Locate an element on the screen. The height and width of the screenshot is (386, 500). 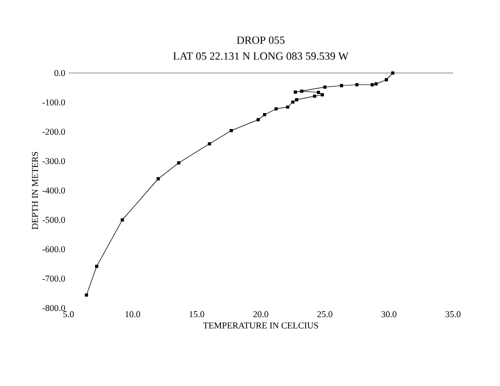
y-tick-label: -400.0 is located at coordinates (53, 190).